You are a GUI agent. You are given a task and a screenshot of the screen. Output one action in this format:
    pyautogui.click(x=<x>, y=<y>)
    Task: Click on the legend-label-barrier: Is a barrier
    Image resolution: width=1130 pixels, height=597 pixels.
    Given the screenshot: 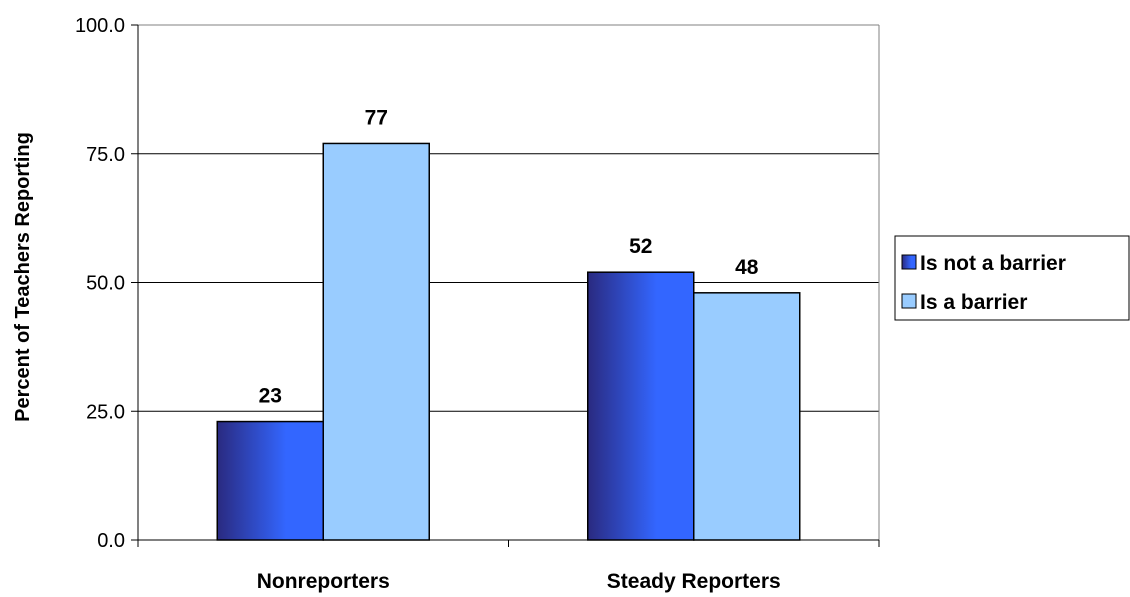 What is the action you would take?
    pyautogui.click(x=973, y=302)
    